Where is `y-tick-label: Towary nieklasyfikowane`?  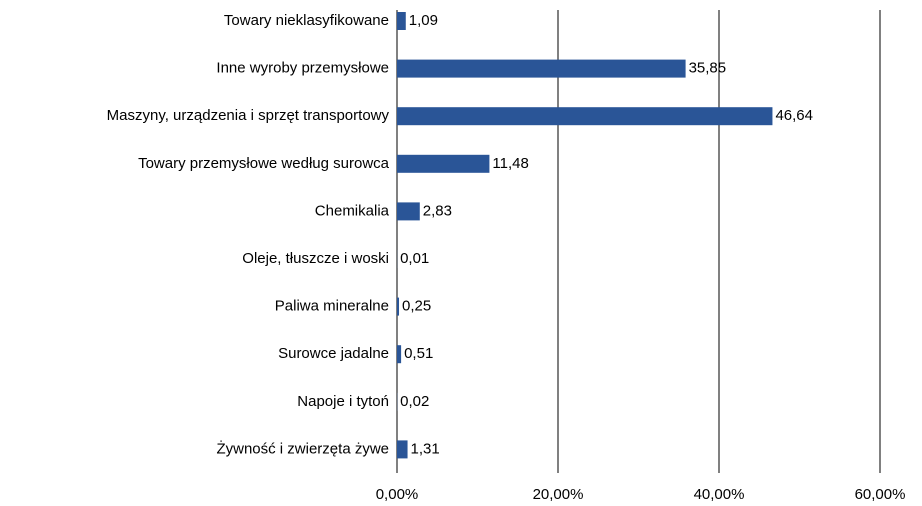 y-tick-label: Towary nieklasyfikowane is located at coordinates (306, 20).